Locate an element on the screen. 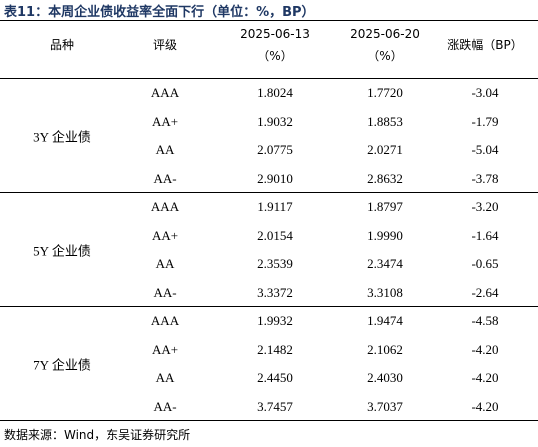 Image resolution: width=538 pixels, height=447 pixels. header-rule is located at coordinates (269, 78).